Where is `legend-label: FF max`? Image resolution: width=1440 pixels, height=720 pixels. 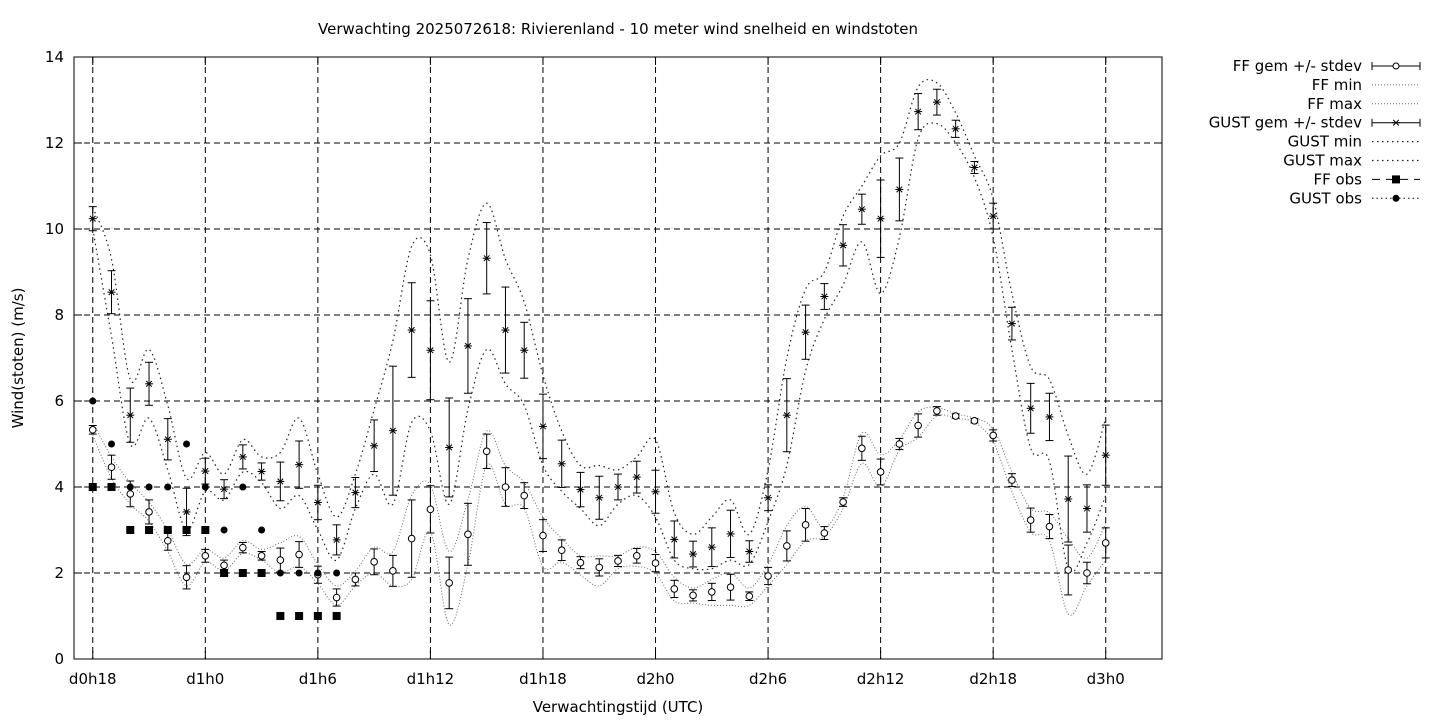
legend-label: FF max is located at coordinates (1334, 104).